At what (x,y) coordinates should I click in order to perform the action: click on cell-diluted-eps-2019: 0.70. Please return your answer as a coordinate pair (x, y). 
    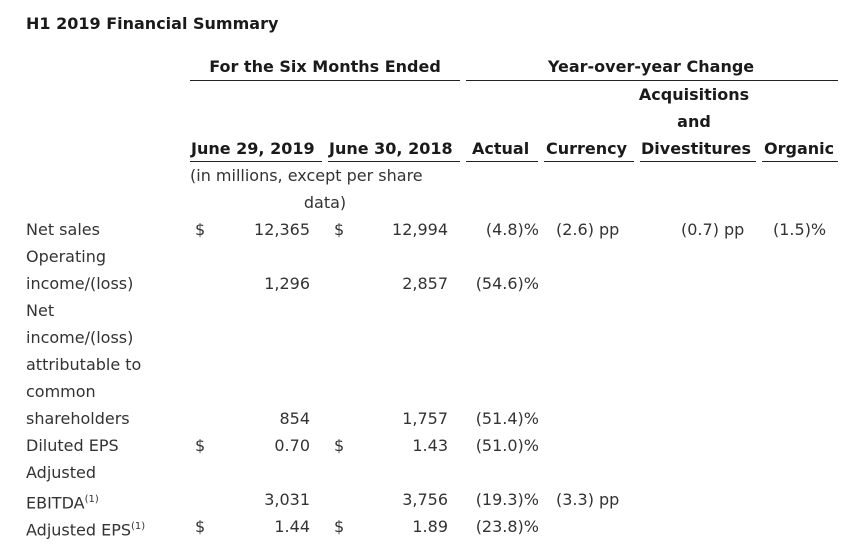
    Looking at the image, I should click on (292, 445).